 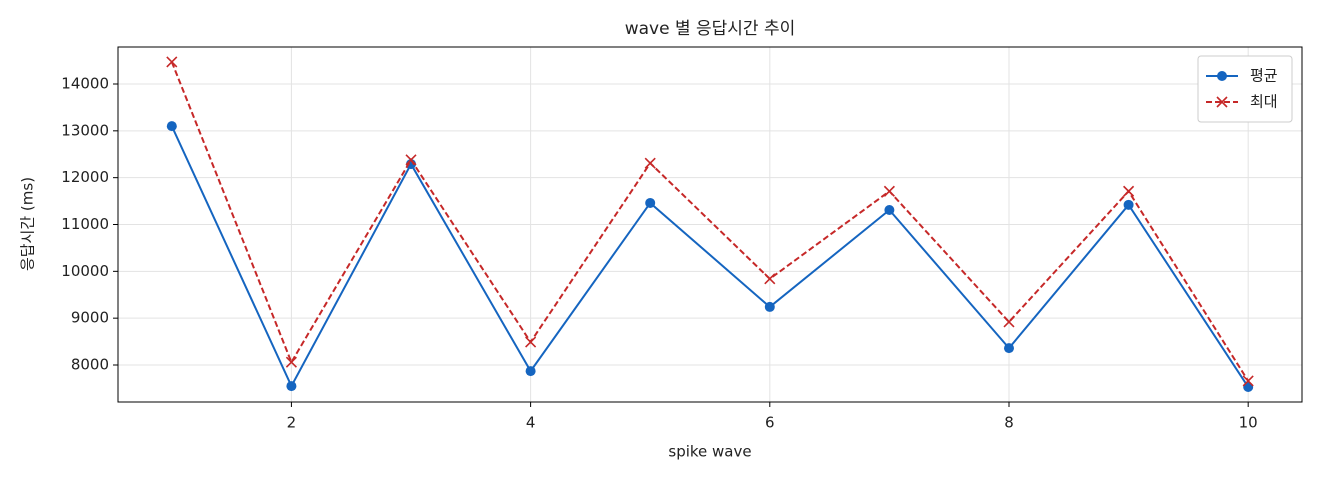 I want to click on x-tick-label: 6, so click(x=770, y=423).